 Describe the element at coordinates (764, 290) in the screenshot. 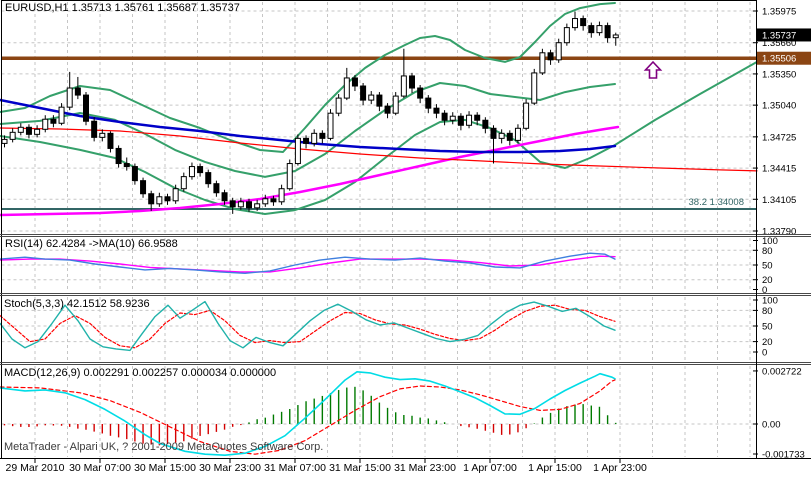

I see `rsi-tick-label: 0` at that location.